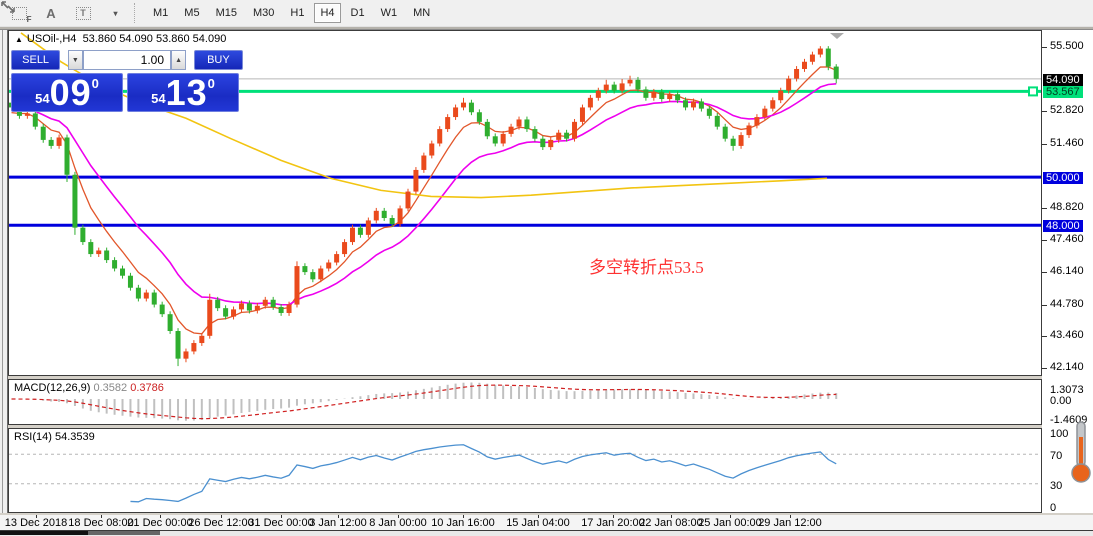 The image size is (1093, 536). I want to click on price-tick-label: 48.820, so click(1067, 206).